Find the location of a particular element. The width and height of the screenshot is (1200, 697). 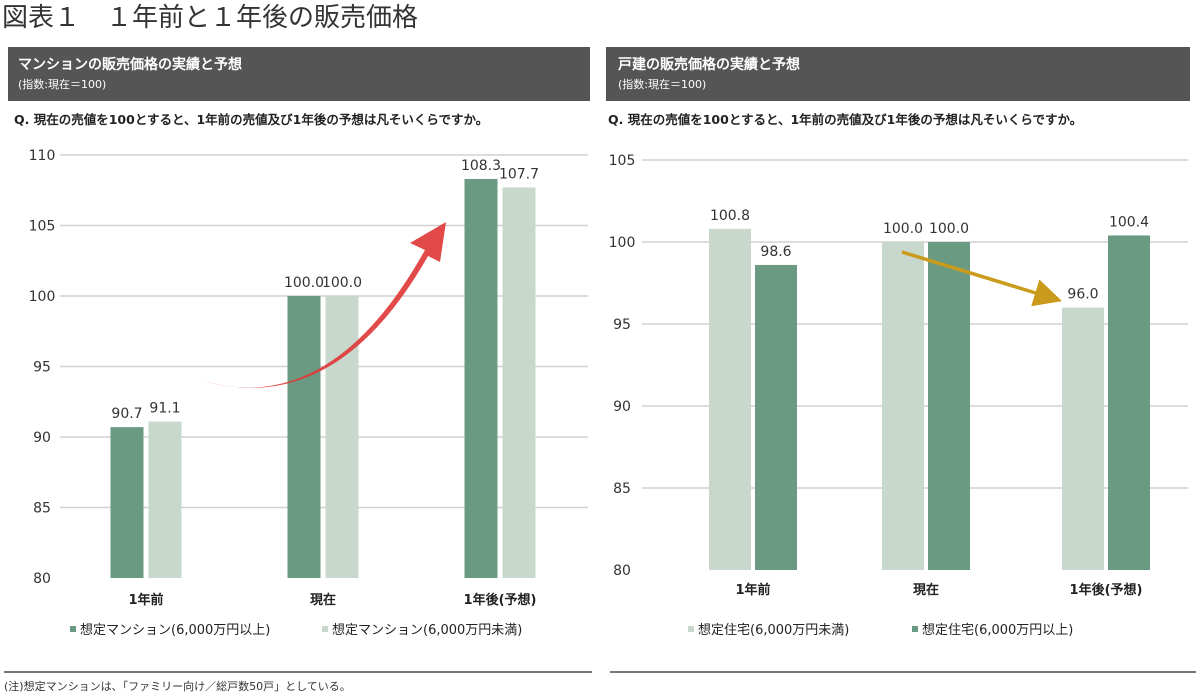

left-chart-title: マンションの販売価格の実績と予想 is located at coordinates (130, 64).